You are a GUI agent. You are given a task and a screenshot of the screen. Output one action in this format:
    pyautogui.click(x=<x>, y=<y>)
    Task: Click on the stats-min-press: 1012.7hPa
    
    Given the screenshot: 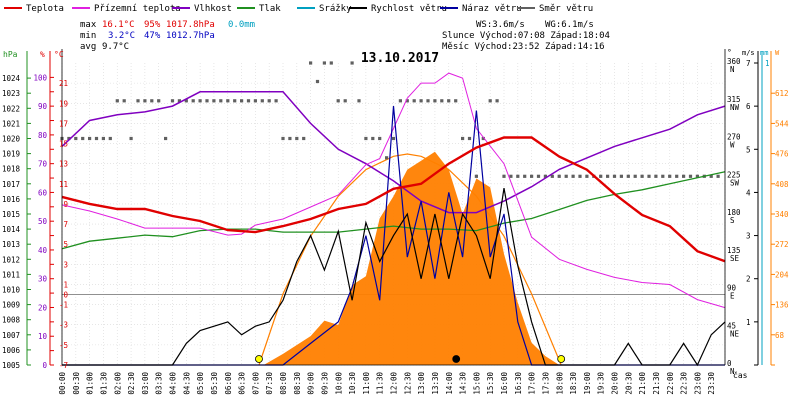 What is the action you would take?
    pyautogui.click(x=190, y=36)
    